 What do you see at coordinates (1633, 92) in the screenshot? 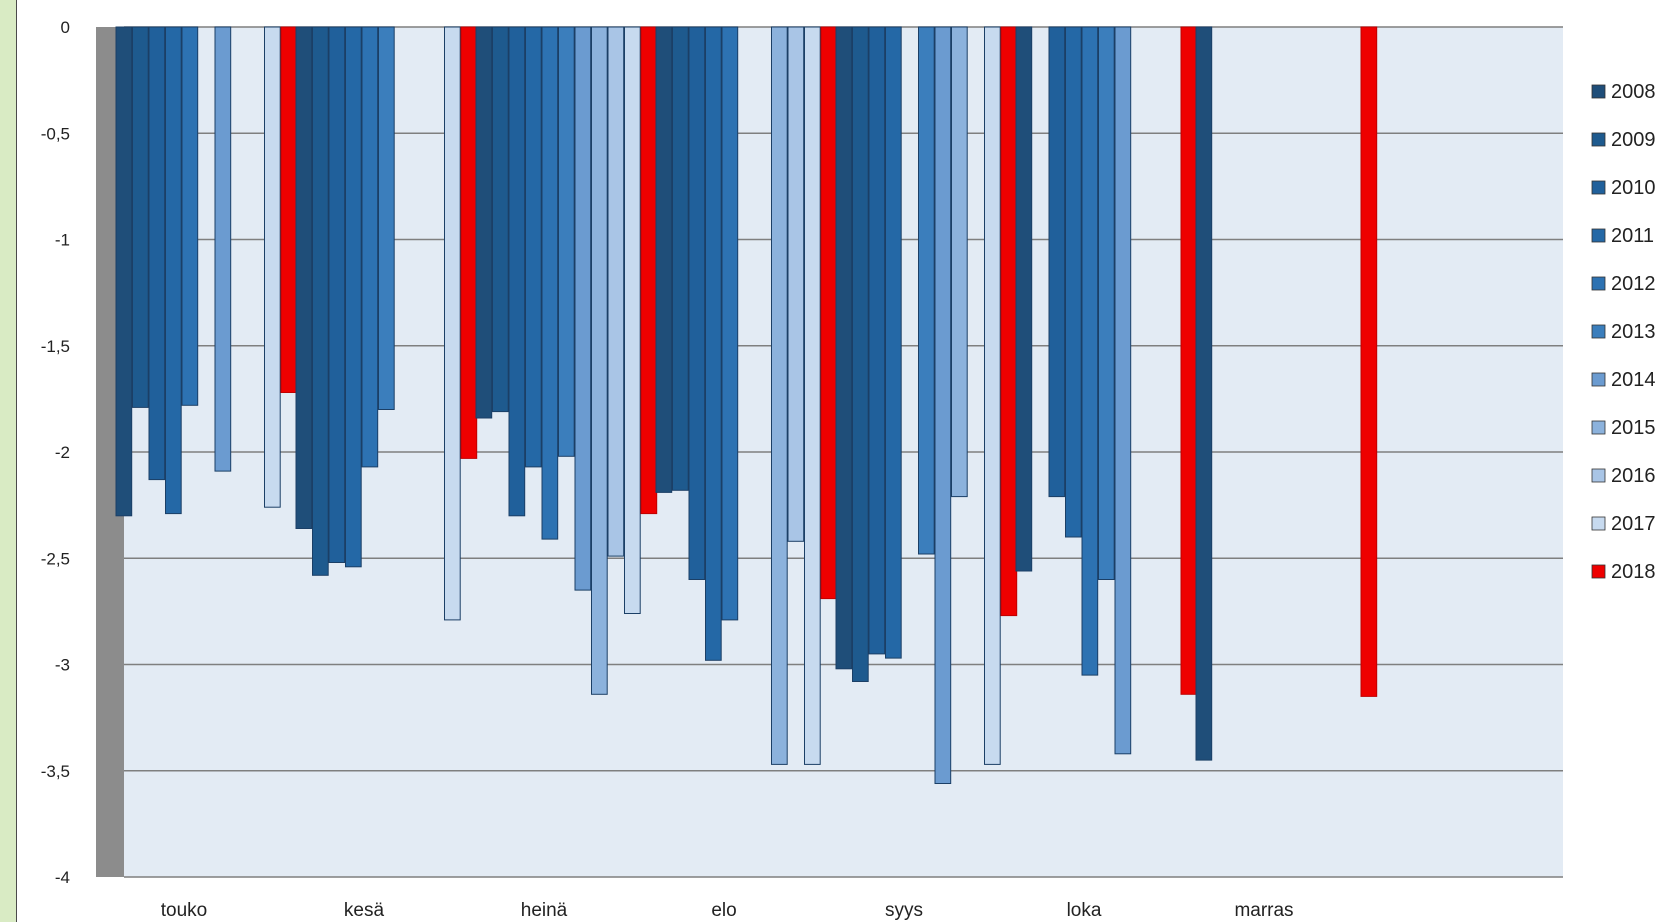
I see `legend-label-2008: 2008` at bounding box center [1633, 92].